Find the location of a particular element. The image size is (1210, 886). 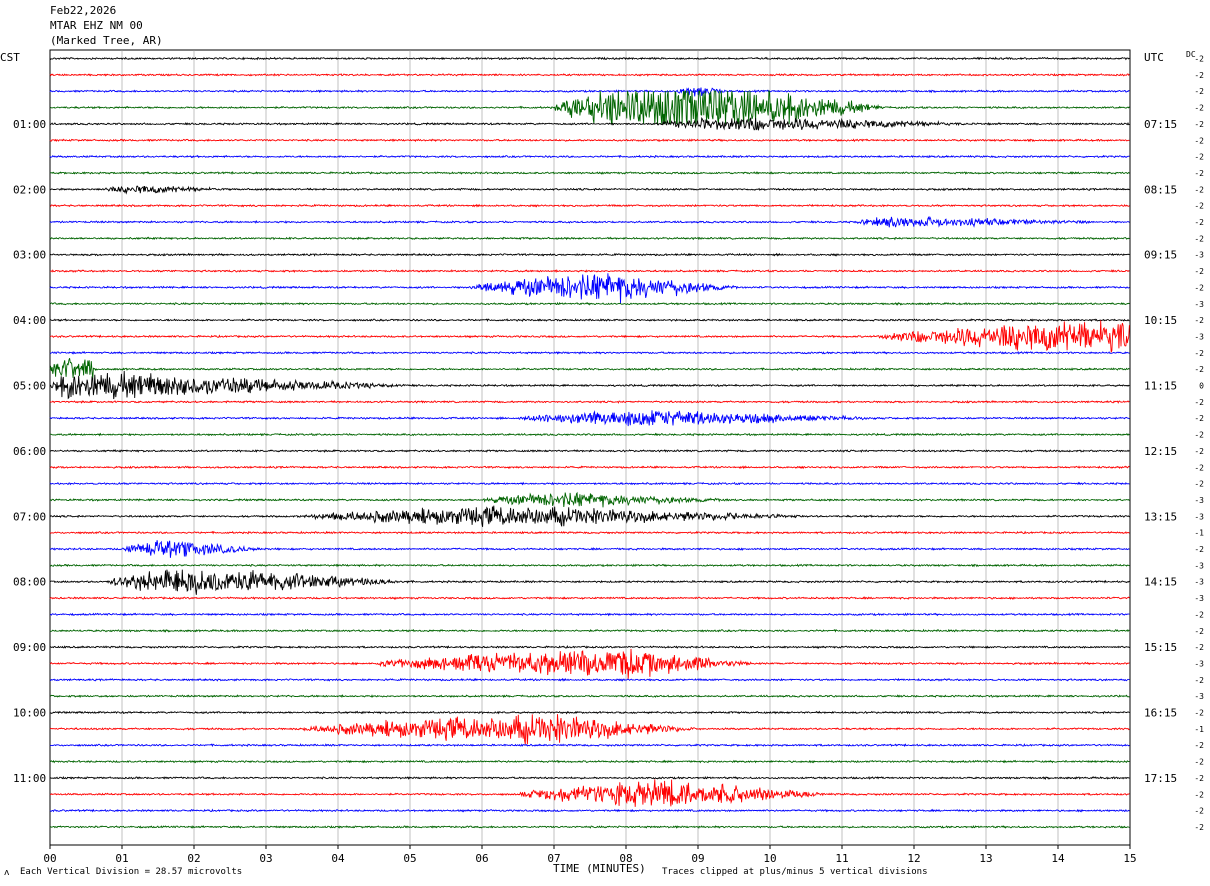

left-hour-label: 07:00 is located at coordinates (29, 516).